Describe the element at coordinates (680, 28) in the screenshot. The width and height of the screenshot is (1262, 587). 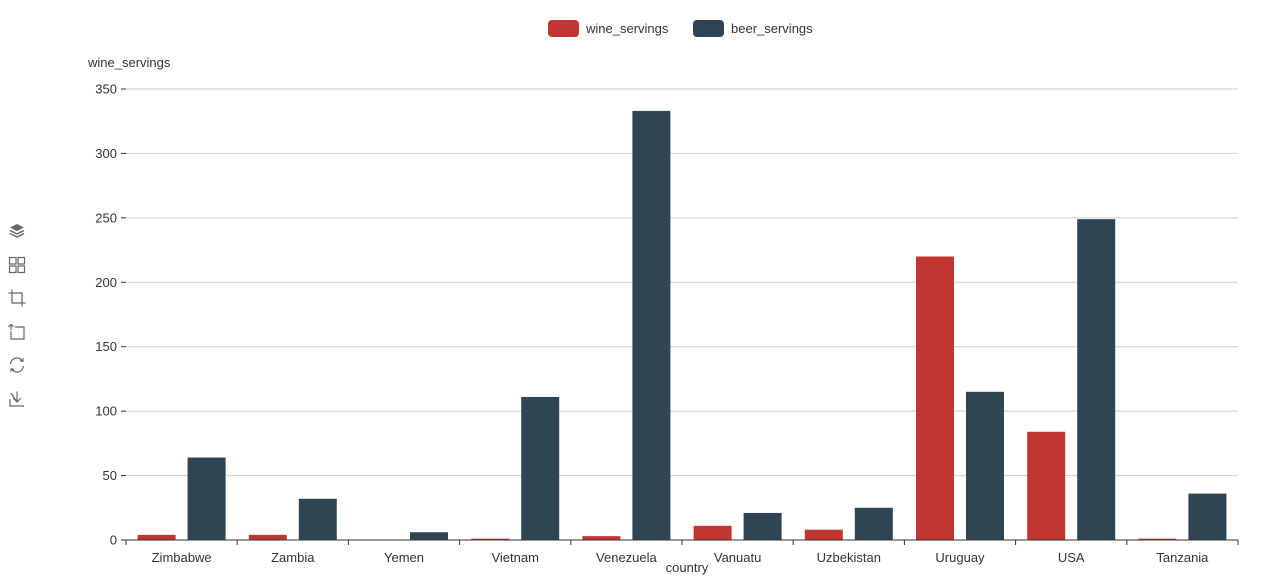
I see `legend: wine_servings beer_servings` at that location.